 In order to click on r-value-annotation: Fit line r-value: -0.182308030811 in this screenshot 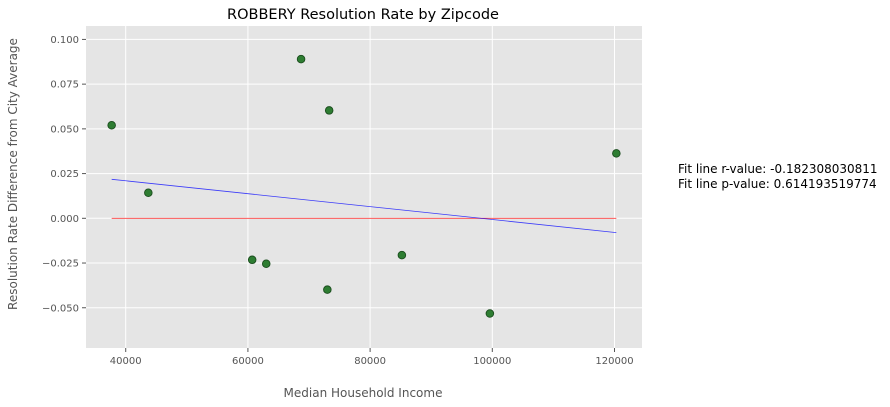, I will do `click(778, 169)`.